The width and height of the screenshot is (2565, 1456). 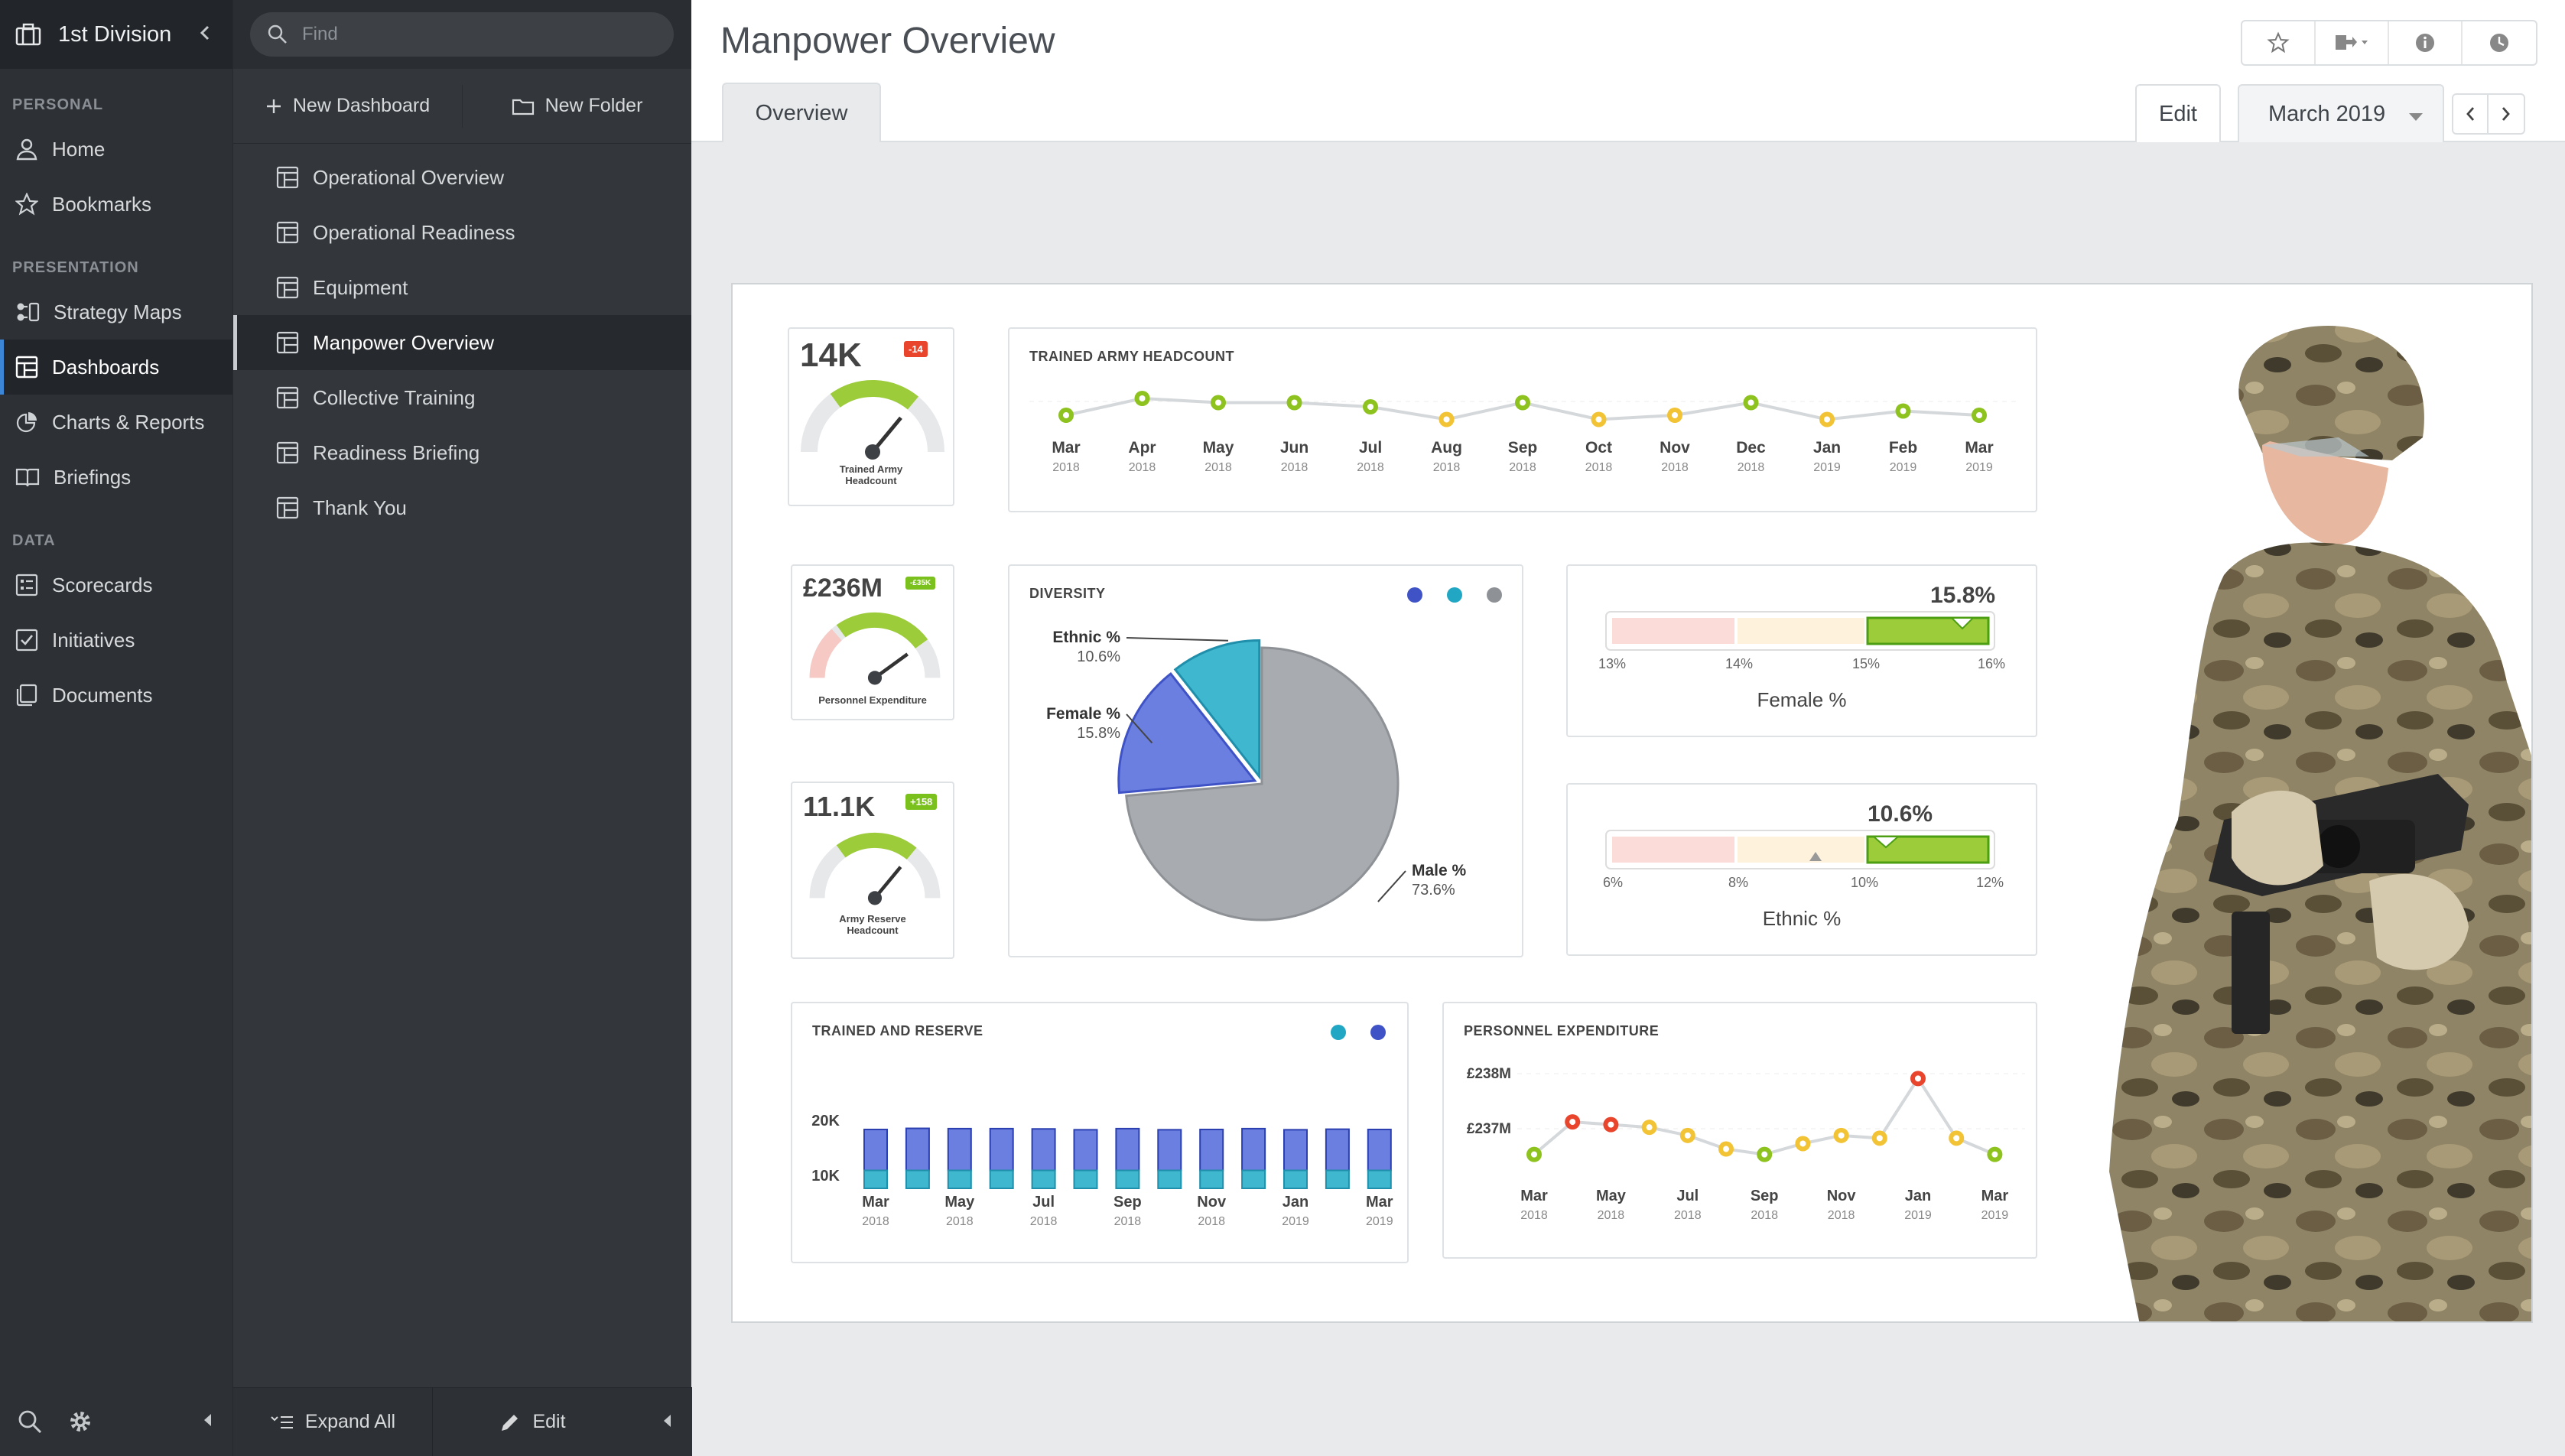 What do you see at coordinates (462, 34) in the screenshot?
I see `find-input: Find` at bounding box center [462, 34].